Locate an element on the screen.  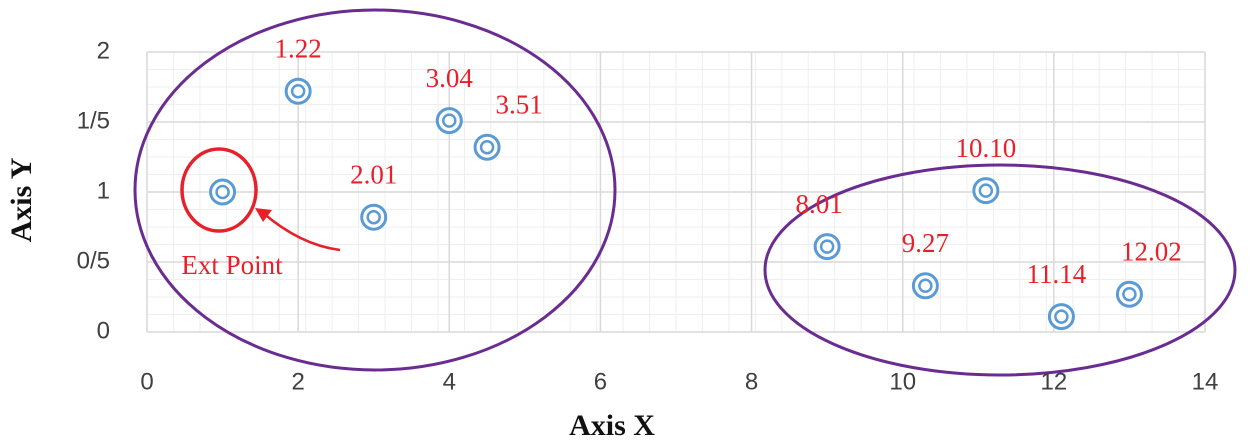
point-label: 3.04 is located at coordinates (450, 78).